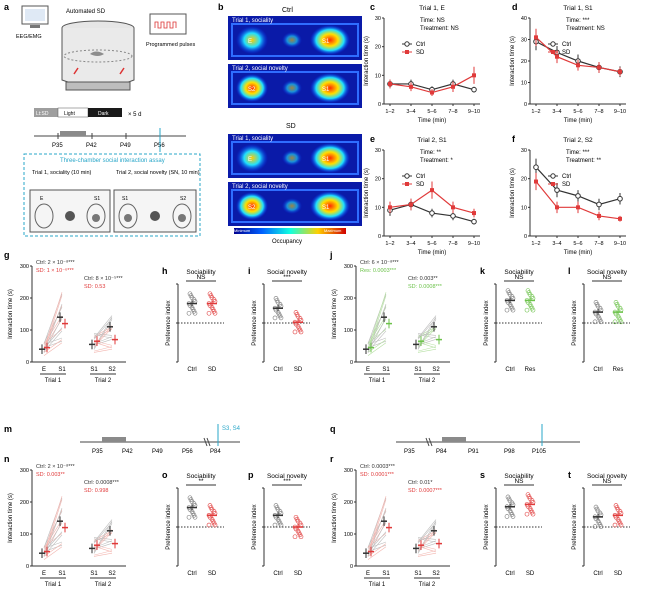 This screenshot has width=650, height=598. What do you see at coordinates (474, 112) in the screenshot?
I see `x-tick-label: 9–10` at bounding box center [474, 112].